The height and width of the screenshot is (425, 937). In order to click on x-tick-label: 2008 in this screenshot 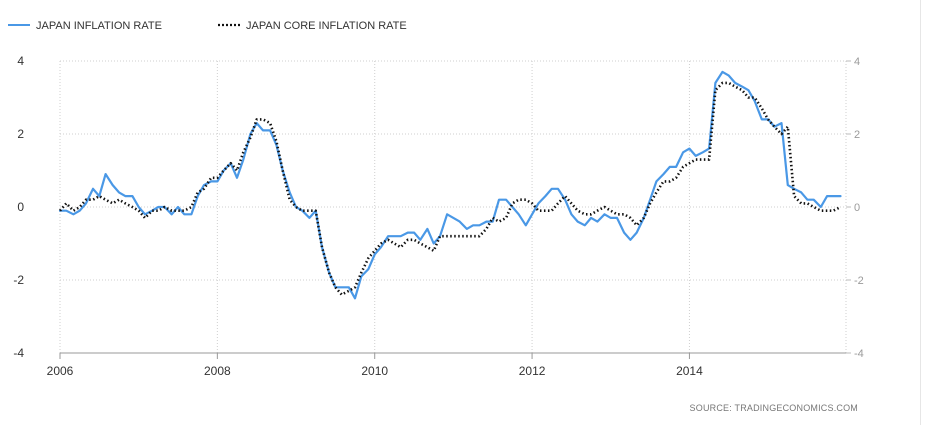, I will do `click(217, 371)`.